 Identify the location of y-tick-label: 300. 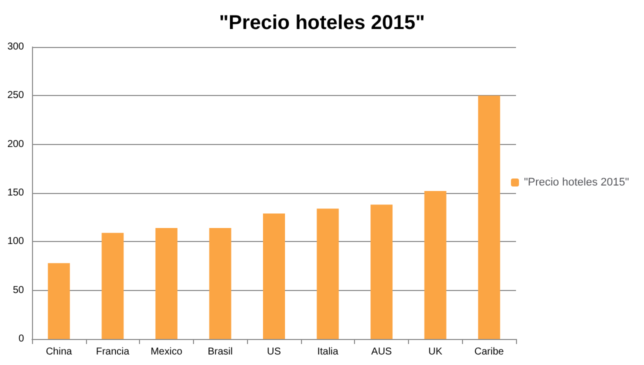
(15, 47).